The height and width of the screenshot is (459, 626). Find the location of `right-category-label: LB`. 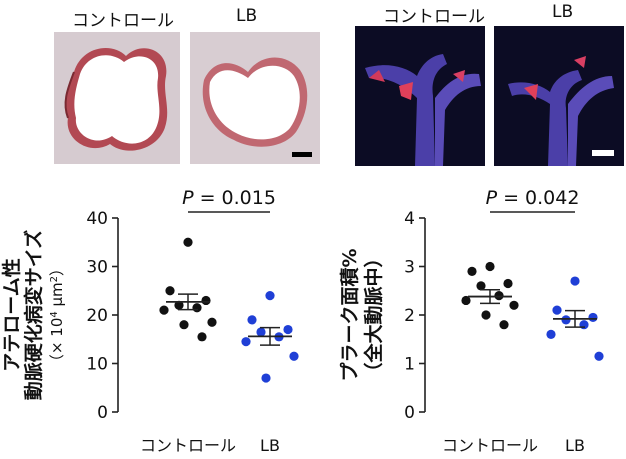

right-category-label: LB is located at coordinates (575, 445).